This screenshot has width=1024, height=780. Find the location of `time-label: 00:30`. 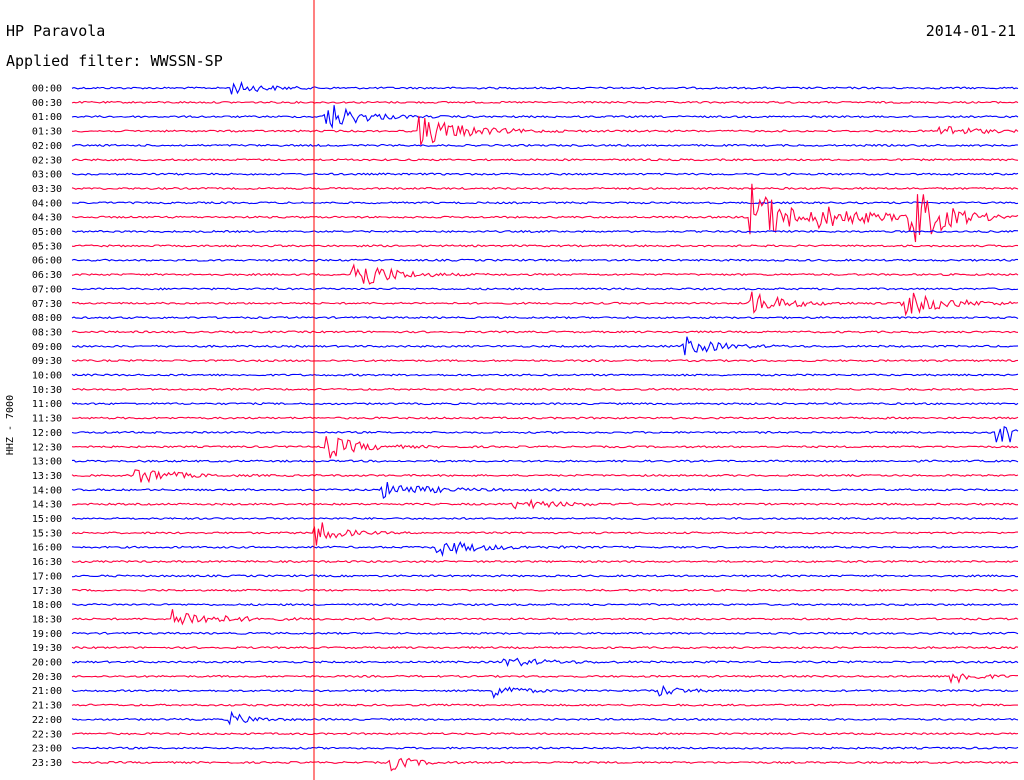

time-label: 00:30 is located at coordinates (47, 103).